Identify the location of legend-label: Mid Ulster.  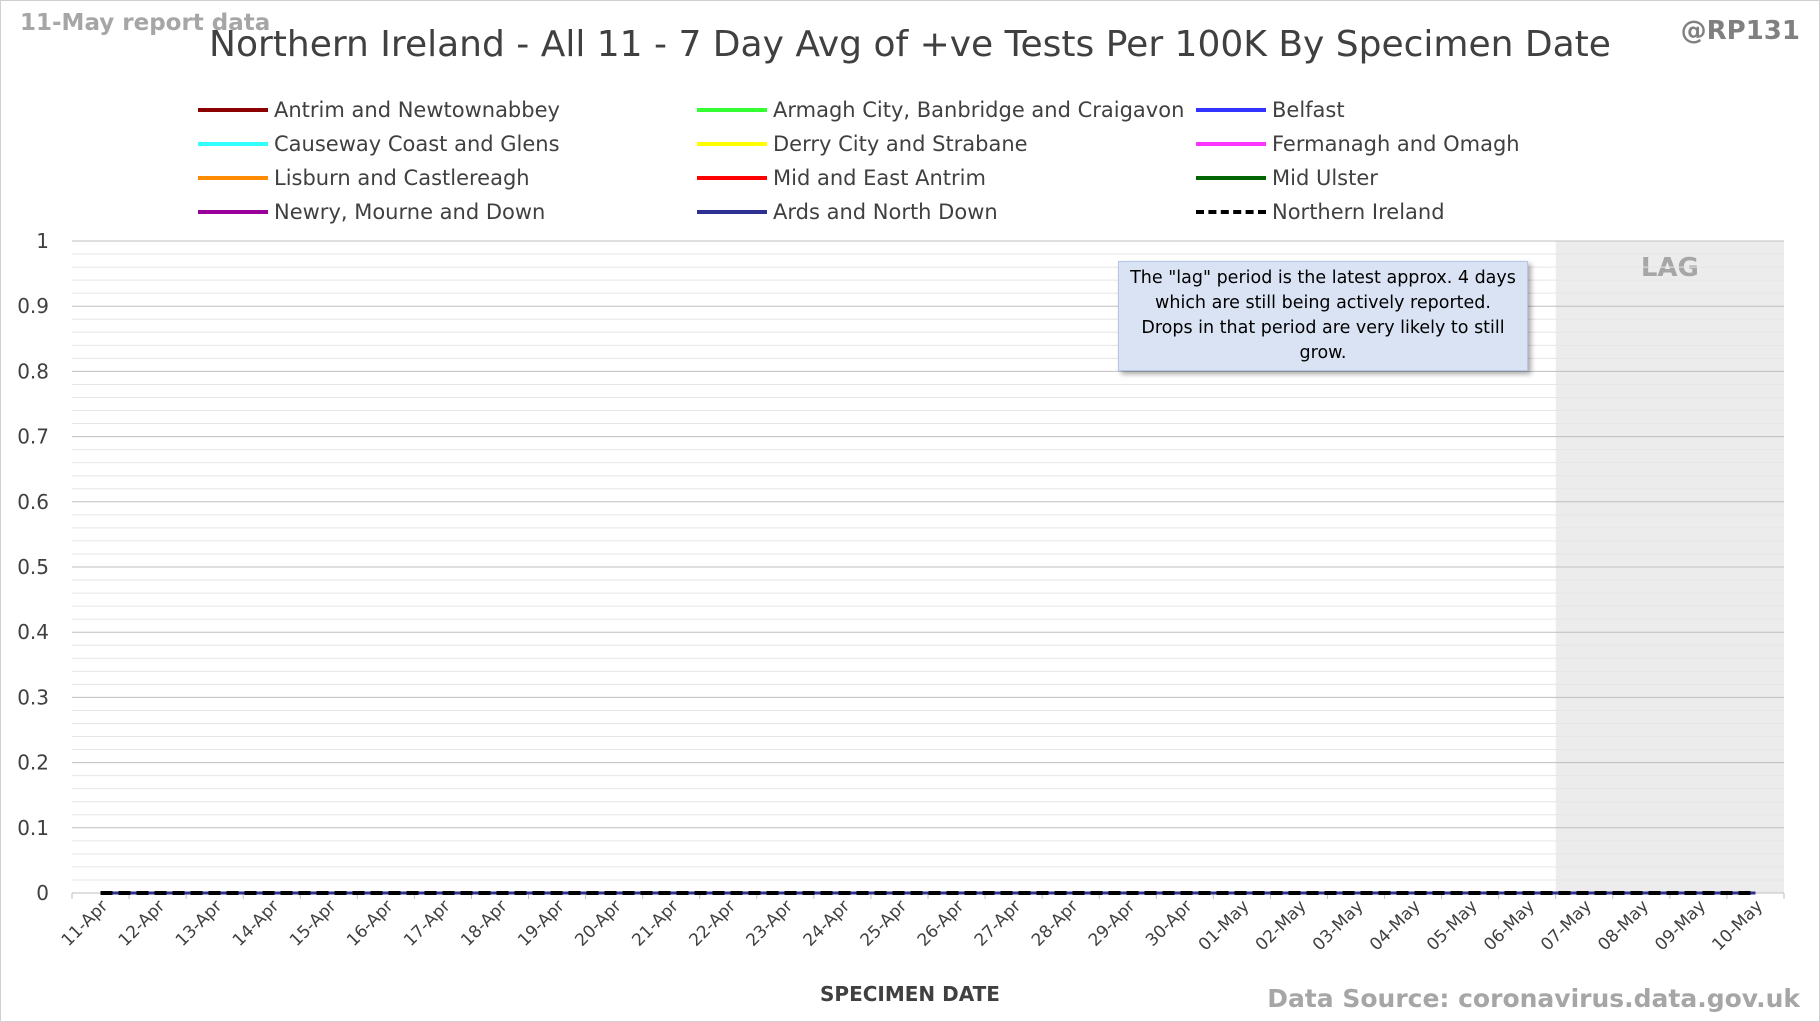
(1325, 178).